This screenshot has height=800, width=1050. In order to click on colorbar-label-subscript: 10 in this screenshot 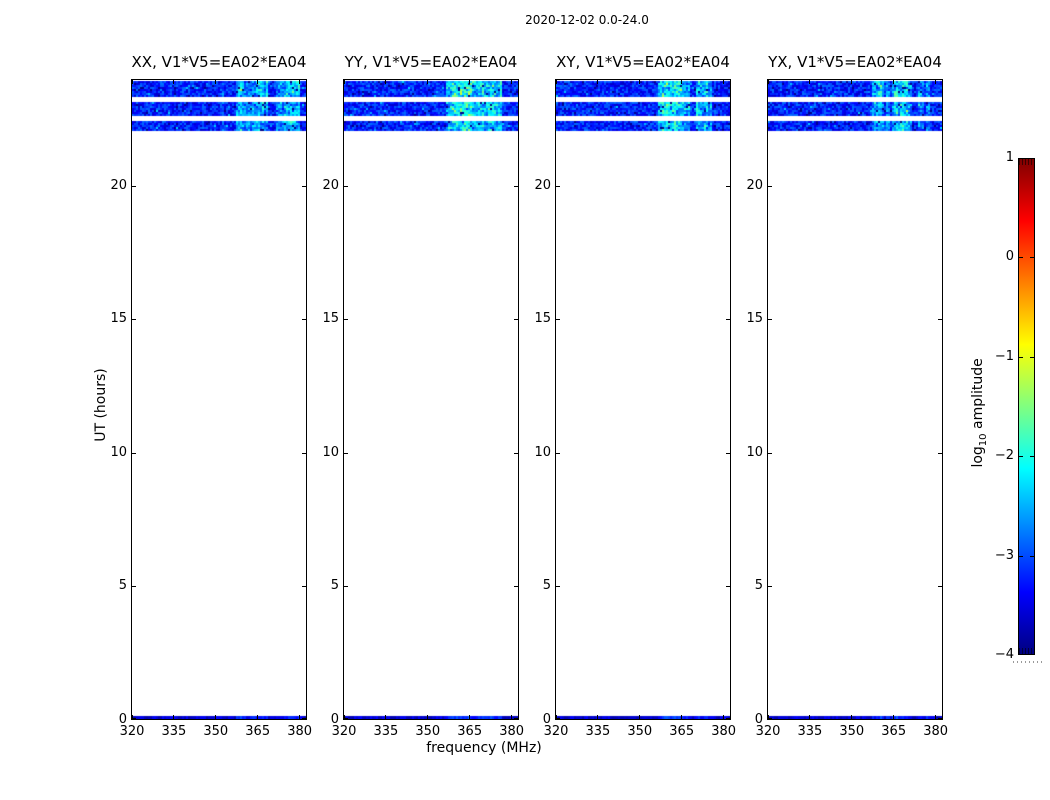, I will do `click(983, 440)`.